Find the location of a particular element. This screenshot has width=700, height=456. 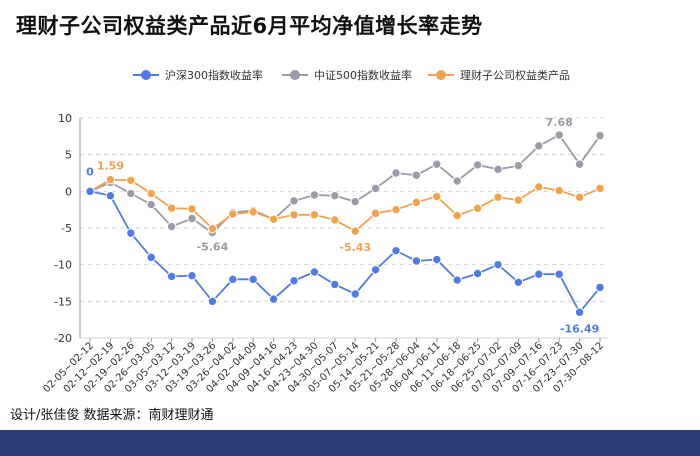

legend-dot-wealth is located at coordinates (441, 75).